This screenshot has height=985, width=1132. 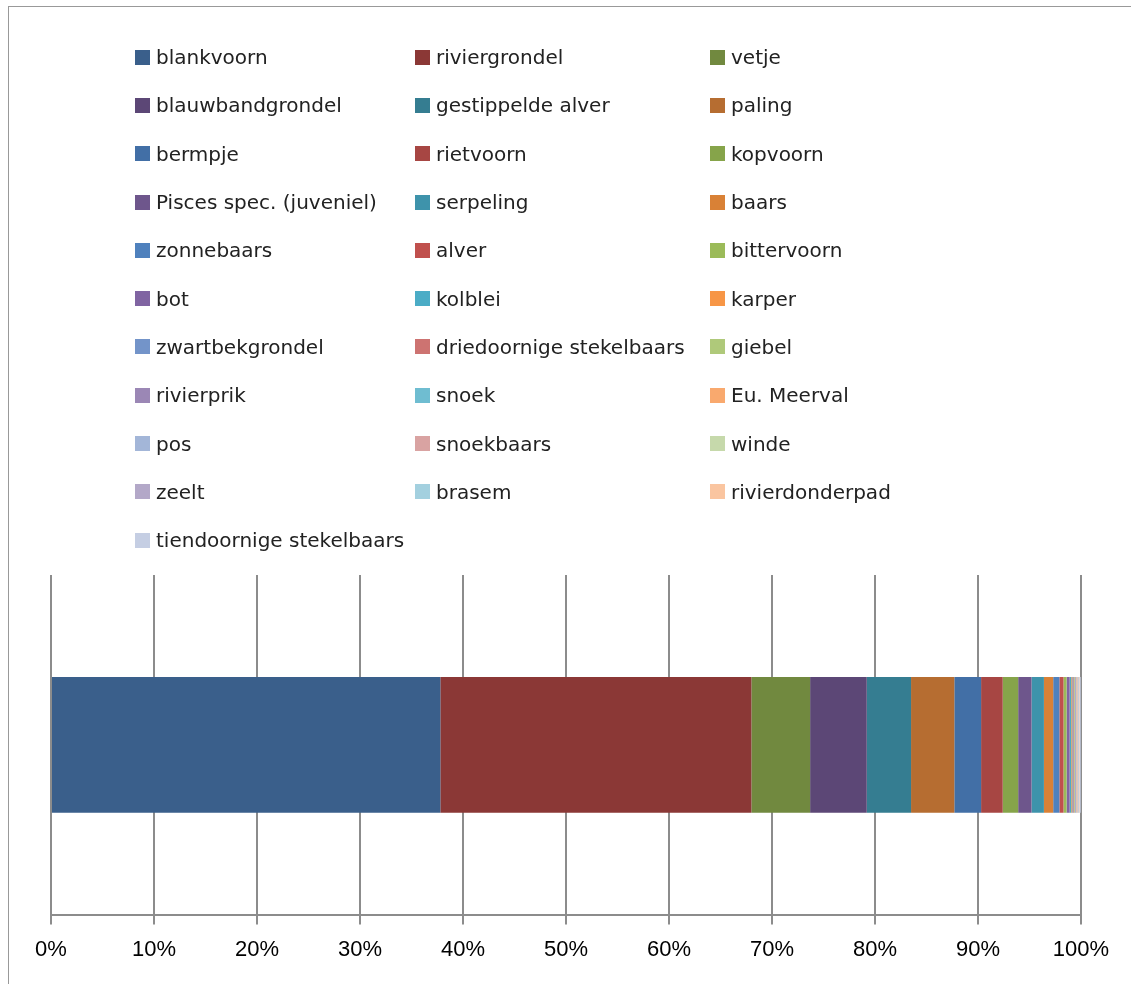 What do you see at coordinates (787, 250) in the screenshot?
I see `legend-label: bittervoorn` at bounding box center [787, 250].